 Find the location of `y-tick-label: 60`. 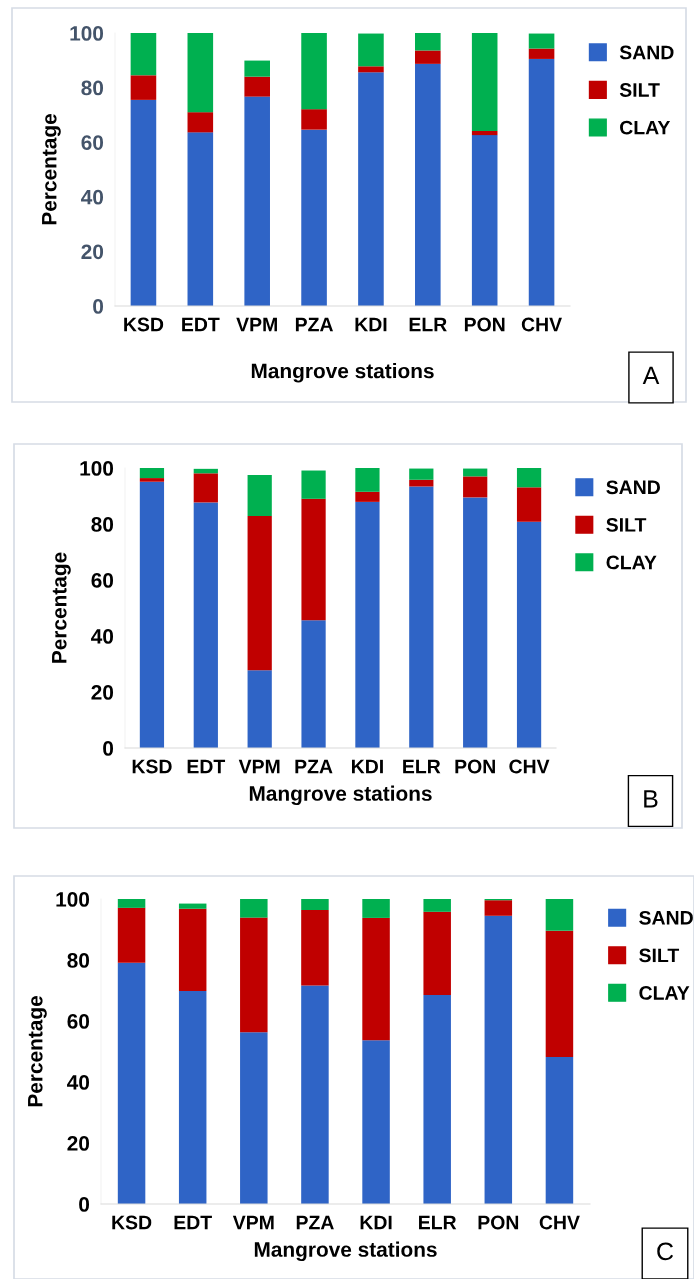

y-tick-label: 60 is located at coordinates (78, 1021).